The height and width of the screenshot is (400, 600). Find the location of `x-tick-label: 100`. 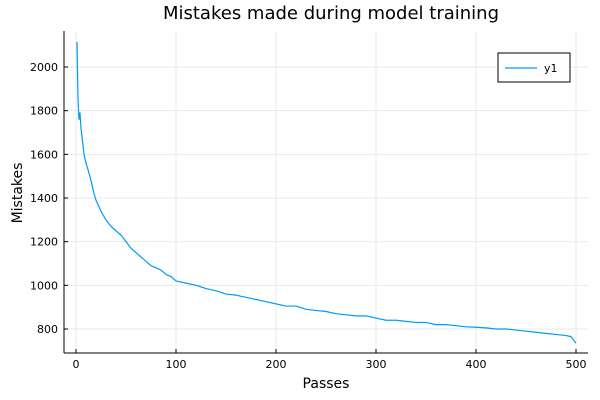

x-tick-label: 100 is located at coordinates (176, 364).